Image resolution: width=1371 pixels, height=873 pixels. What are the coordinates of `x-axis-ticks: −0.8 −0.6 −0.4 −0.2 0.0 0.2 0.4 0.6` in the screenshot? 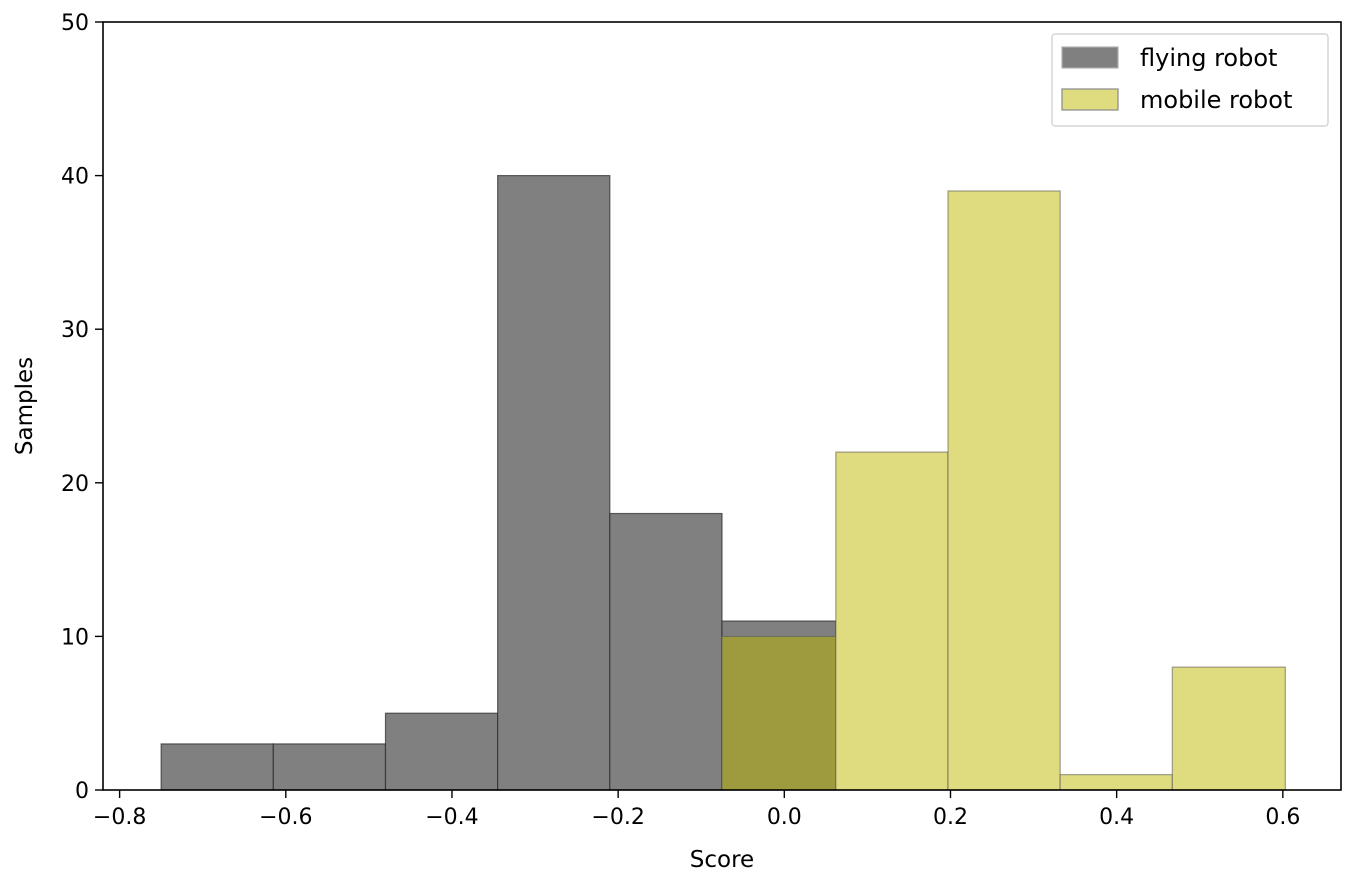 It's located at (696, 810).